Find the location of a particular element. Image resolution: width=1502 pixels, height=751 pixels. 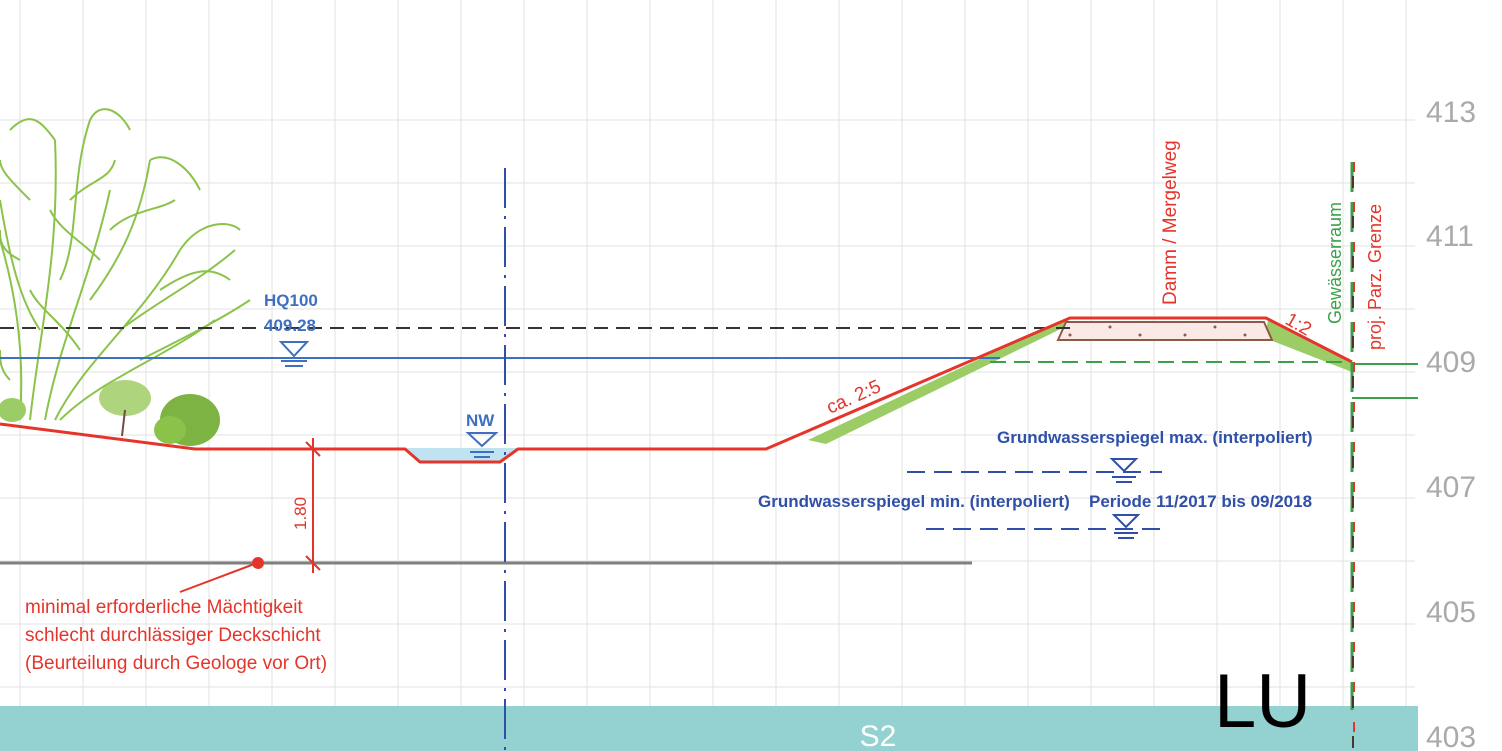

elevation-tick-413: 413 is located at coordinates (1451, 112).